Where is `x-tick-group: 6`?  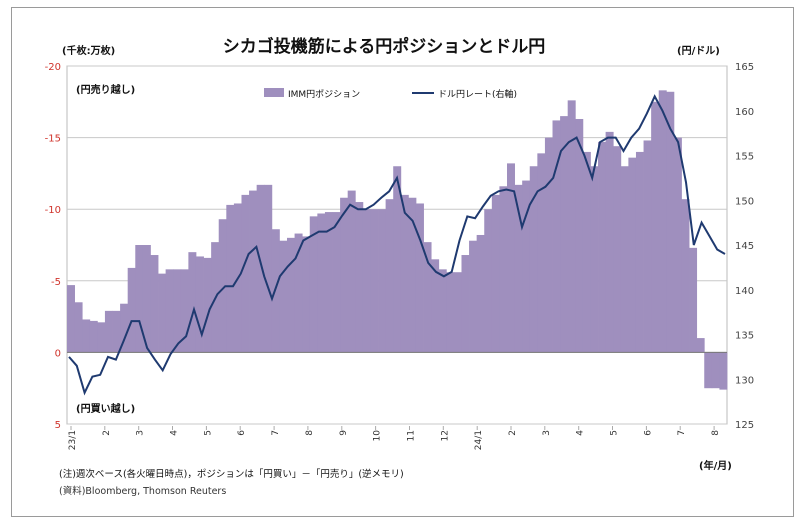
x-tick-group: 6 is located at coordinates (242, 431).